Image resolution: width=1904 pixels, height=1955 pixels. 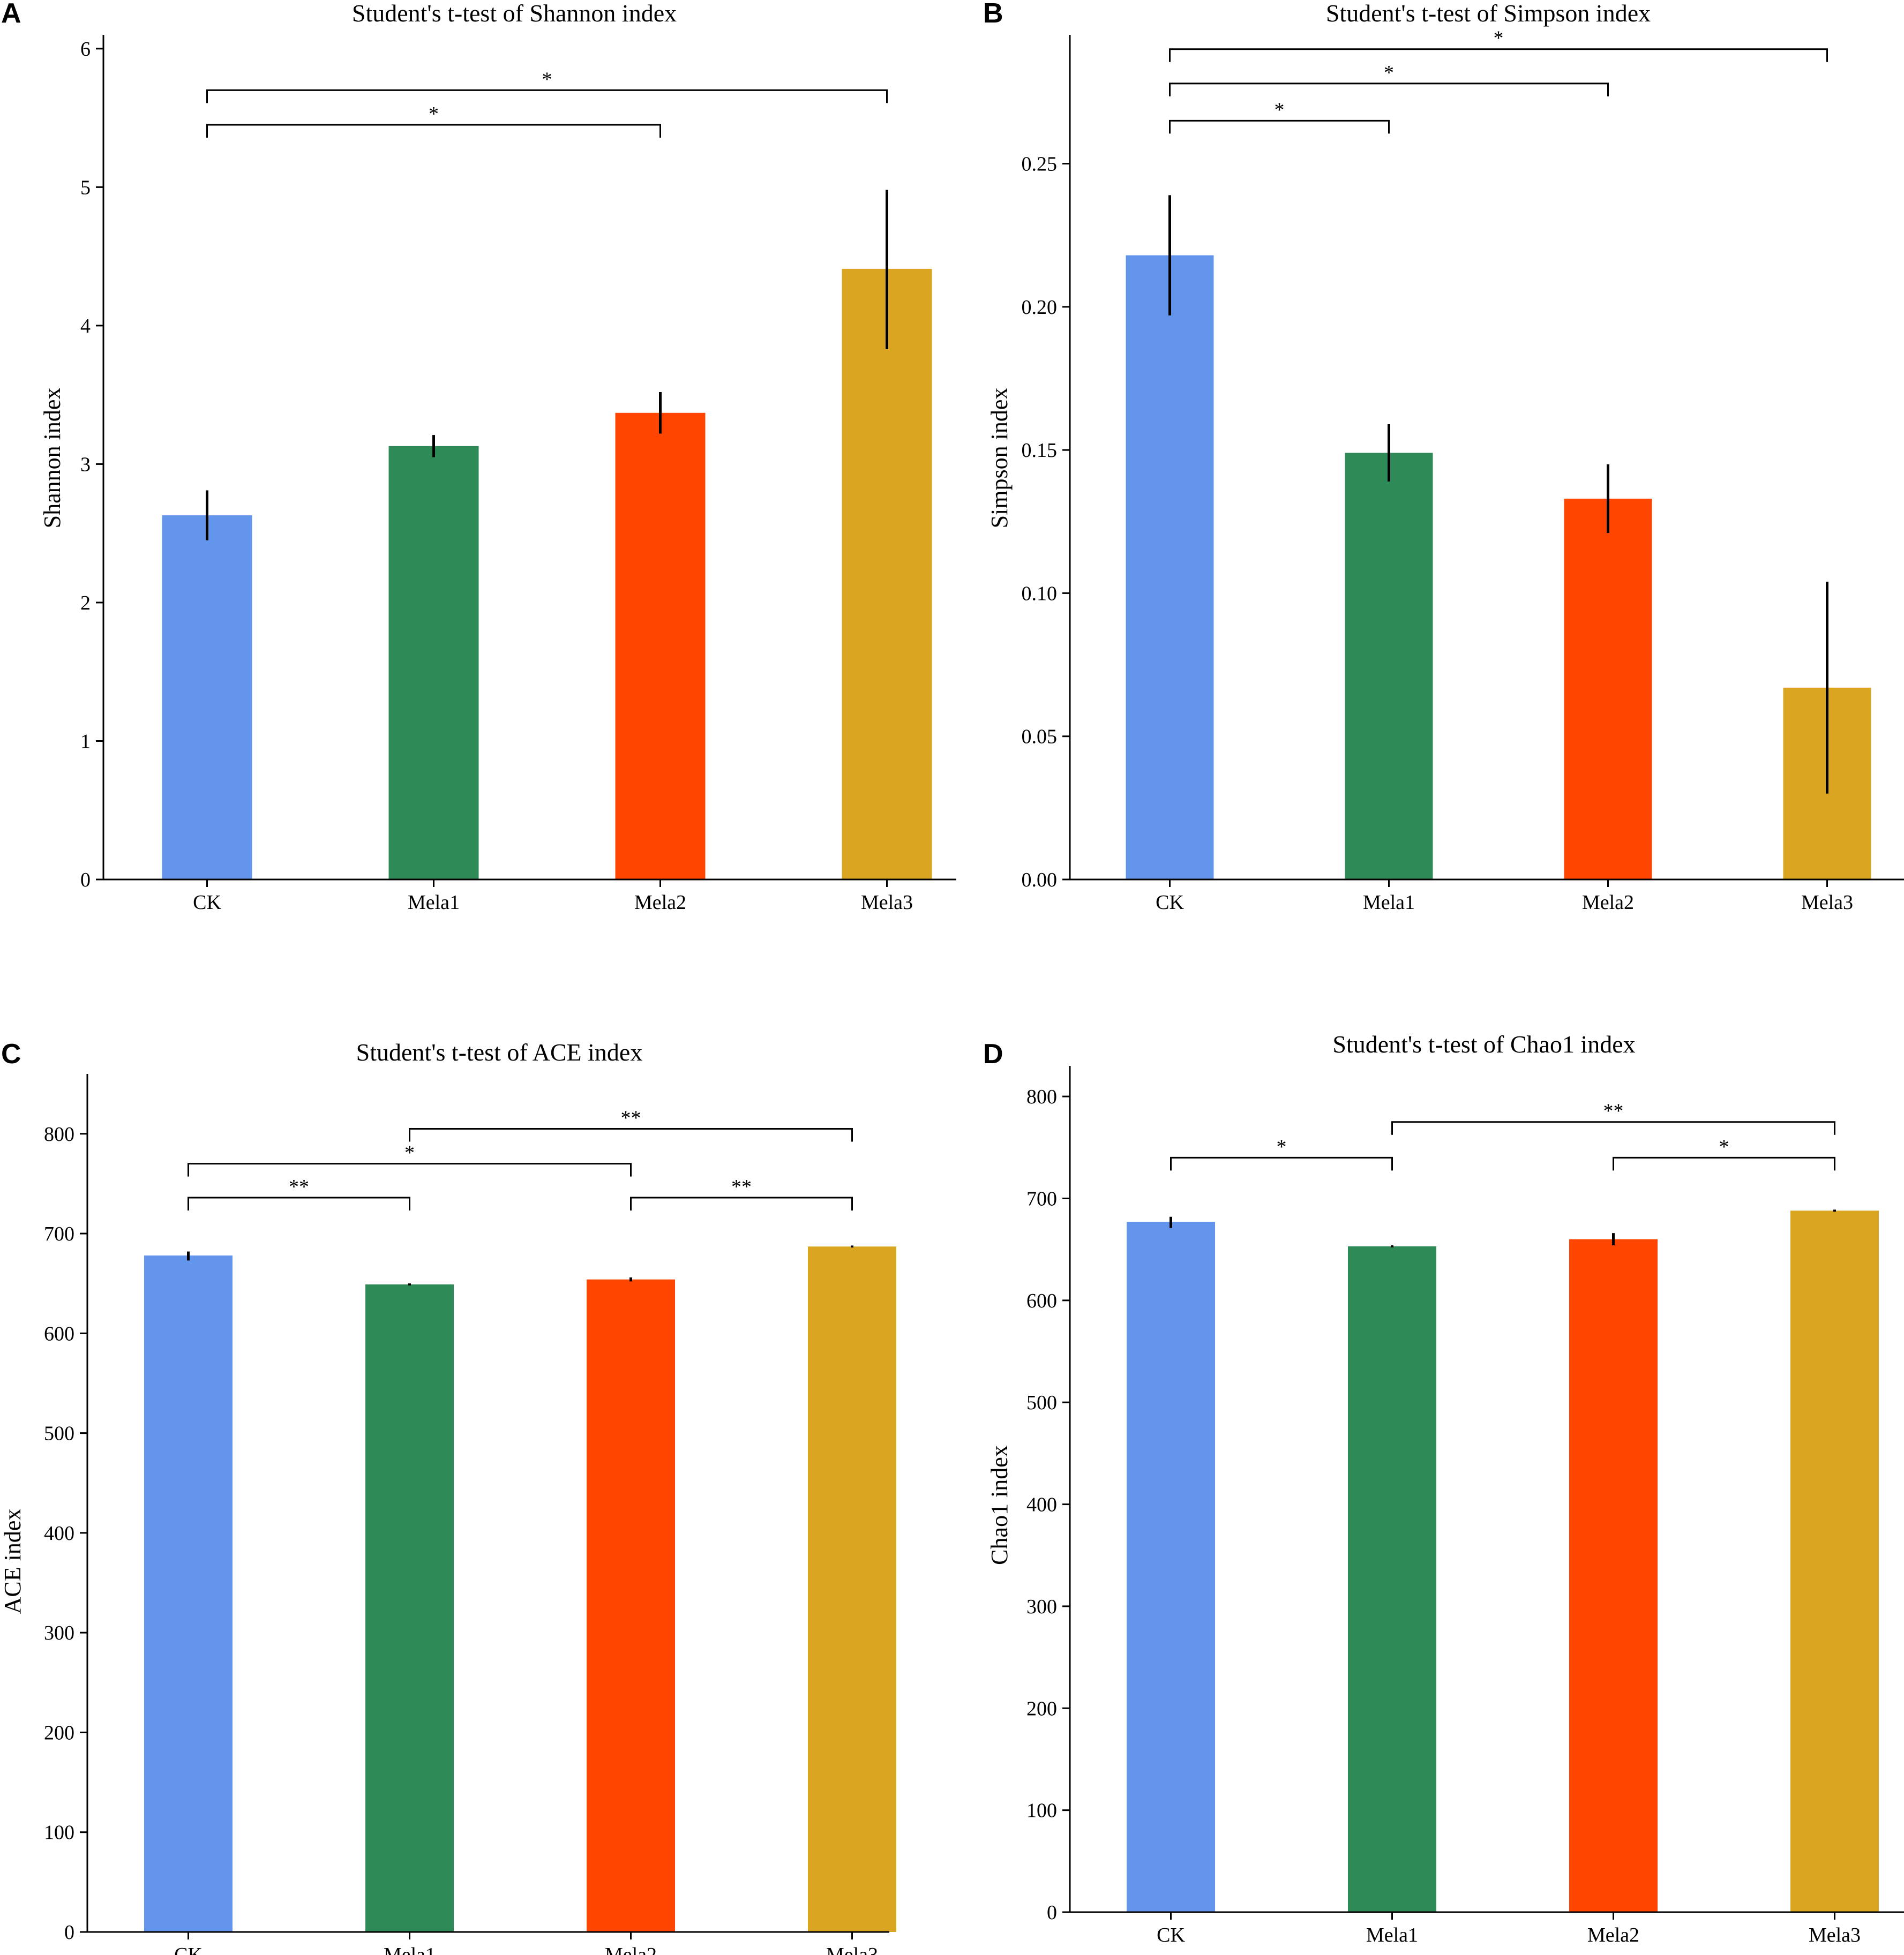 What do you see at coordinates (85, 187) in the screenshot?
I see `y-tick-label: 5` at bounding box center [85, 187].